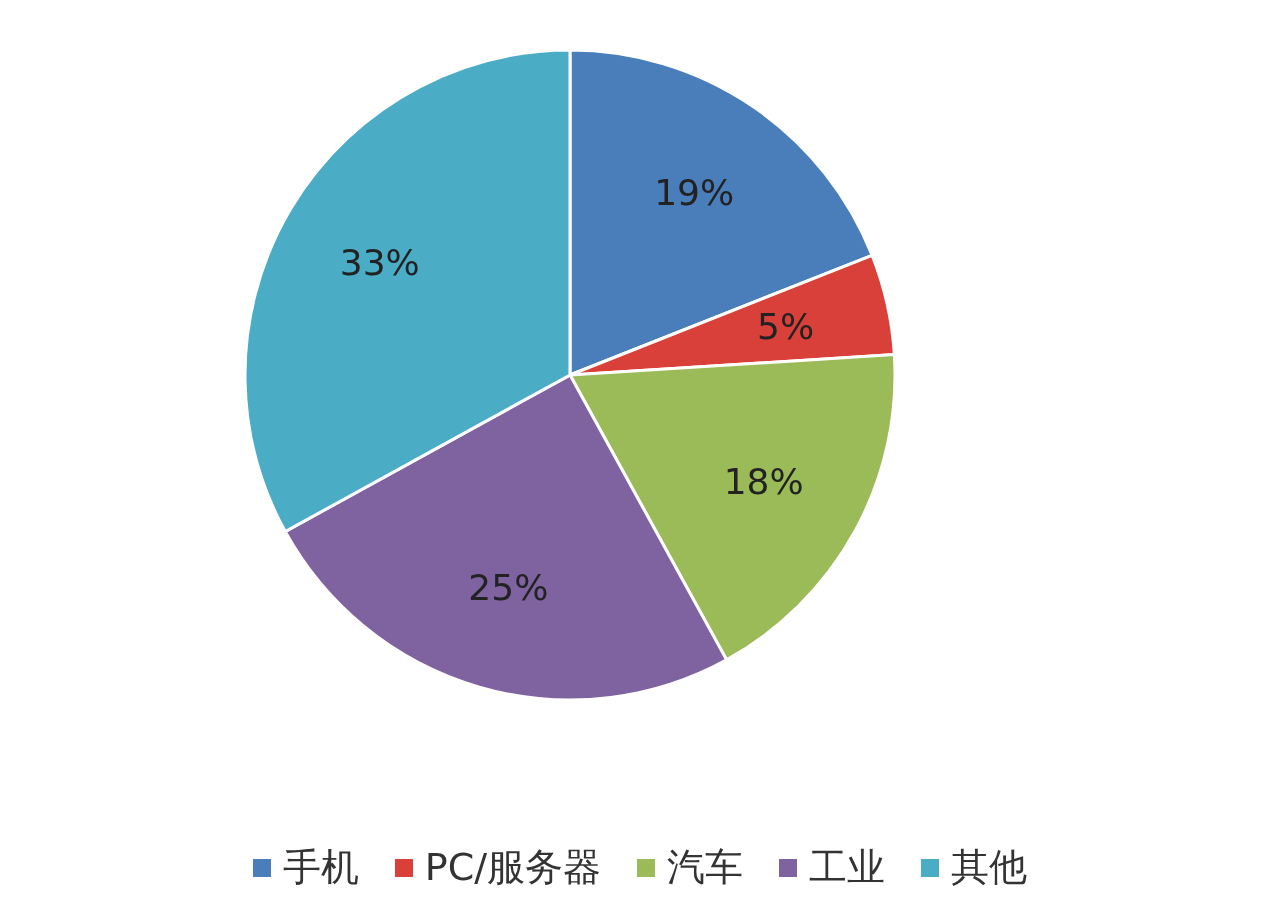 Image resolution: width=1280 pixels, height=916 pixels. What do you see at coordinates (786, 327) in the screenshot?
I see `data-label: 5%` at bounding box center [786, 327].